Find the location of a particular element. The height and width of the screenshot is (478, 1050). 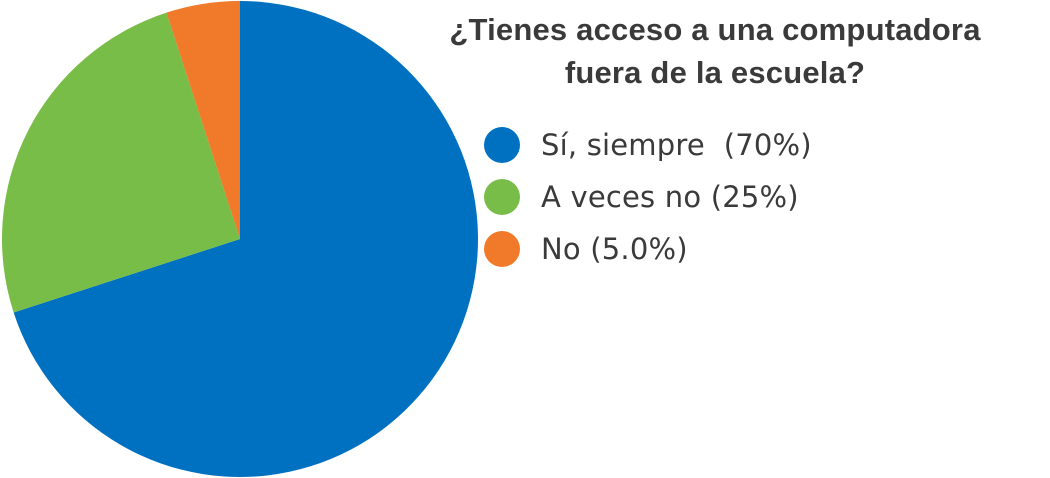

legend-swatch-no is located at coordinates (502, 249).